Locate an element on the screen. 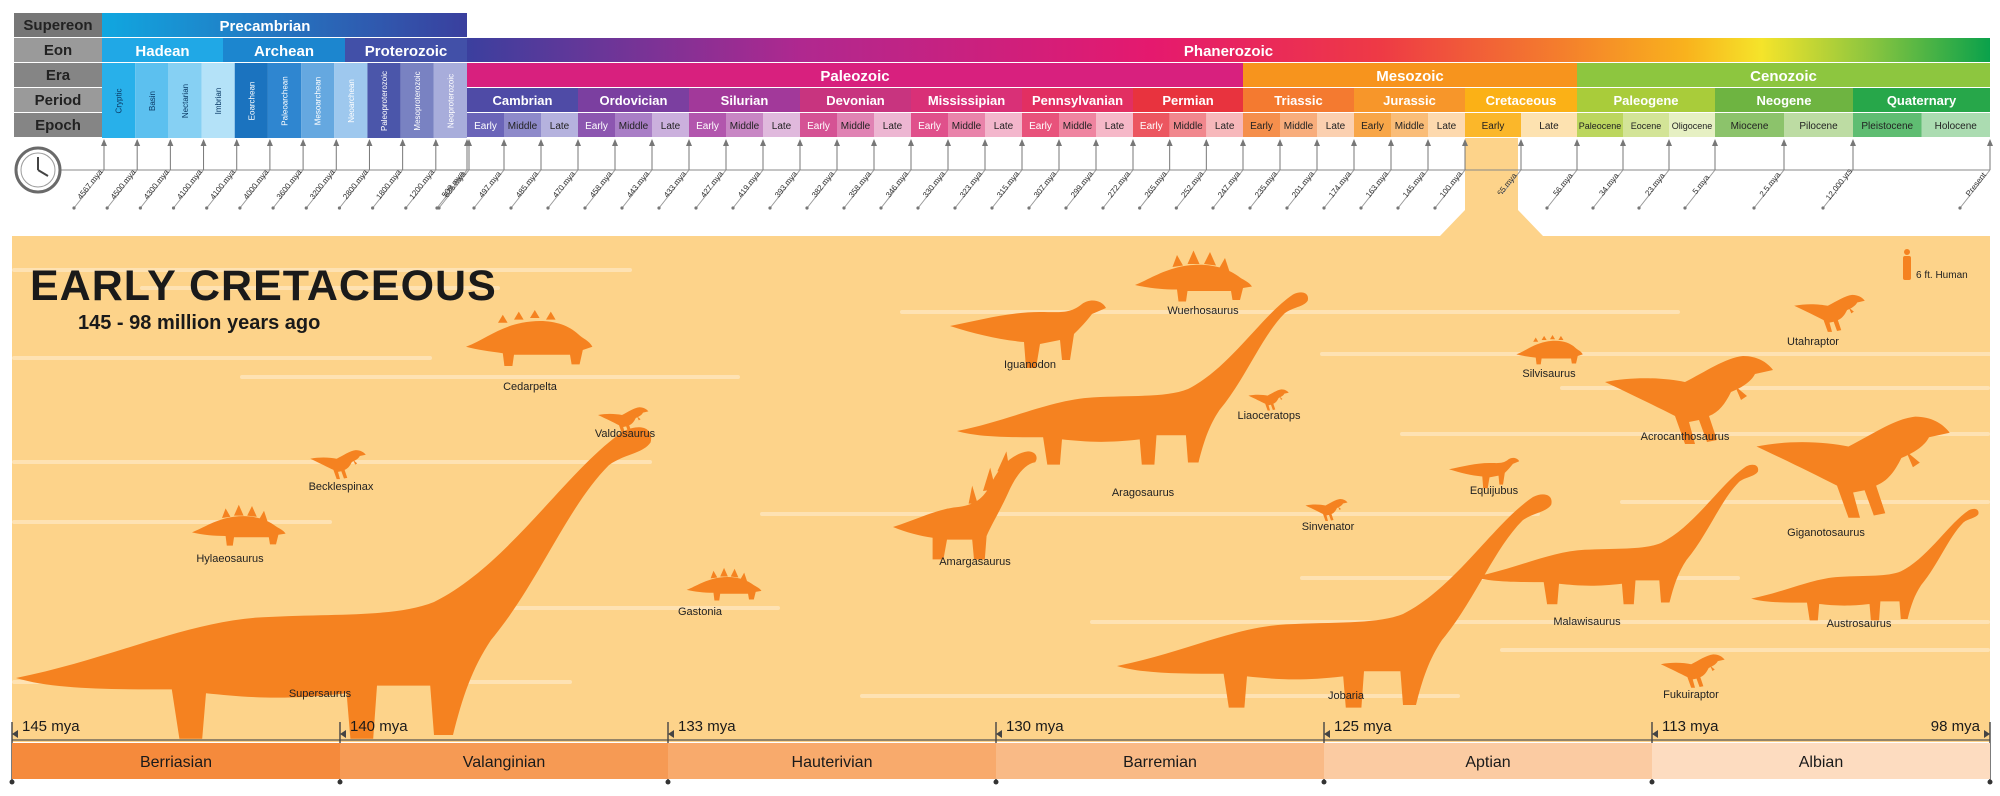 The image size is (2000, 796). time-tick-label: 12,000 yrs is located at coordinates (1839, 184).